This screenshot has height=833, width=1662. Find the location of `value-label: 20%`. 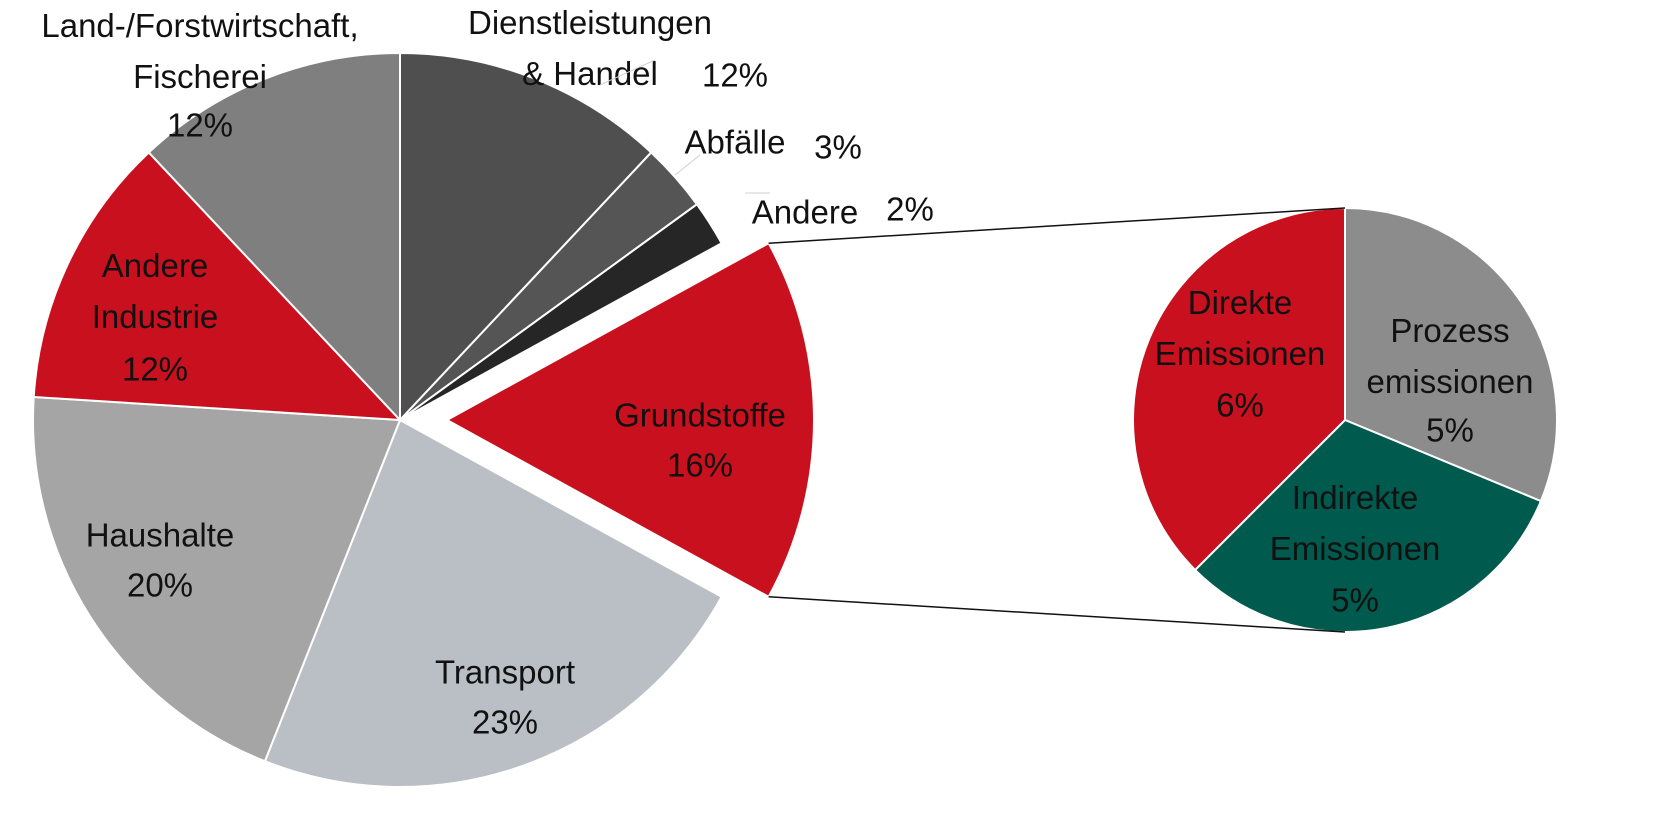

value-label: 20% is located at coordinates (160, 585).